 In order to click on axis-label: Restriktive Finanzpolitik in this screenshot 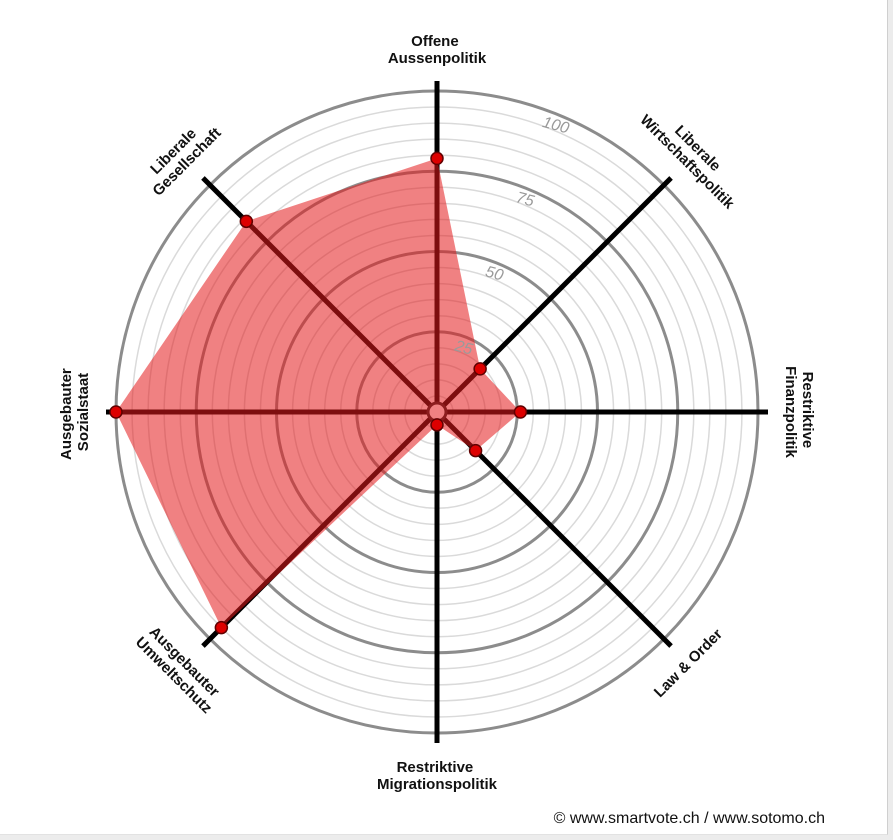, I will do `click(799, 412)`.